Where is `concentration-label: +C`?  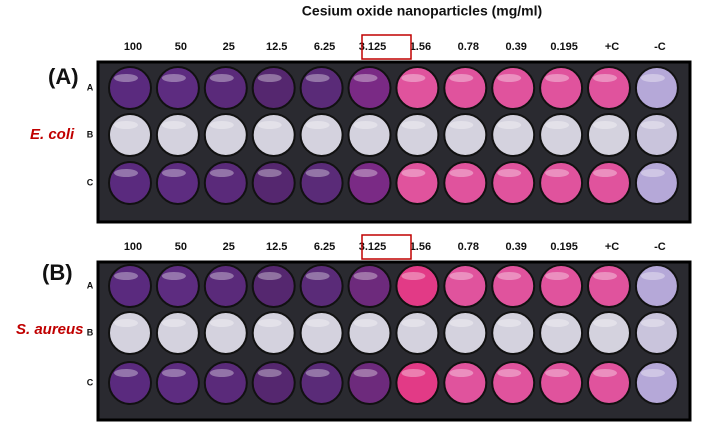
concentration-label: +C is located at coordinates (612, 47).